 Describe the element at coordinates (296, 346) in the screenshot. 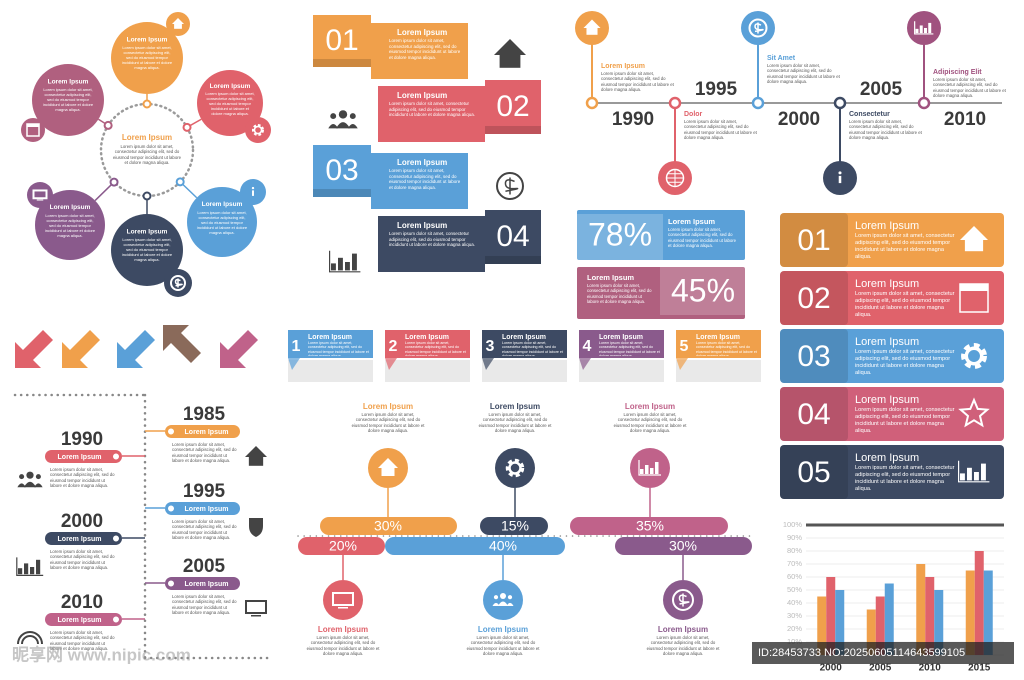

I see `tab-number: 1` at that location.